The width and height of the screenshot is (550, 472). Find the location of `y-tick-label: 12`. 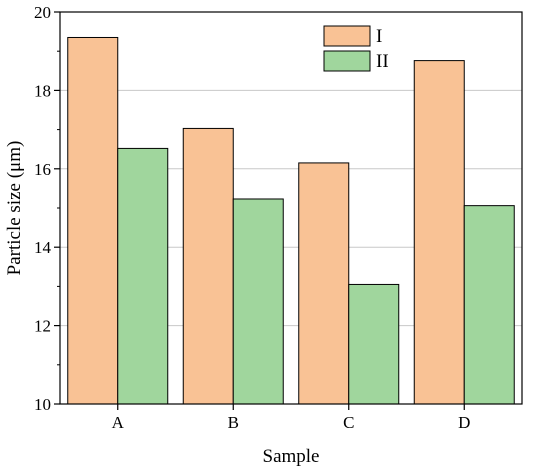

y-tick-label: 12 is located at coordinates (42, 326).